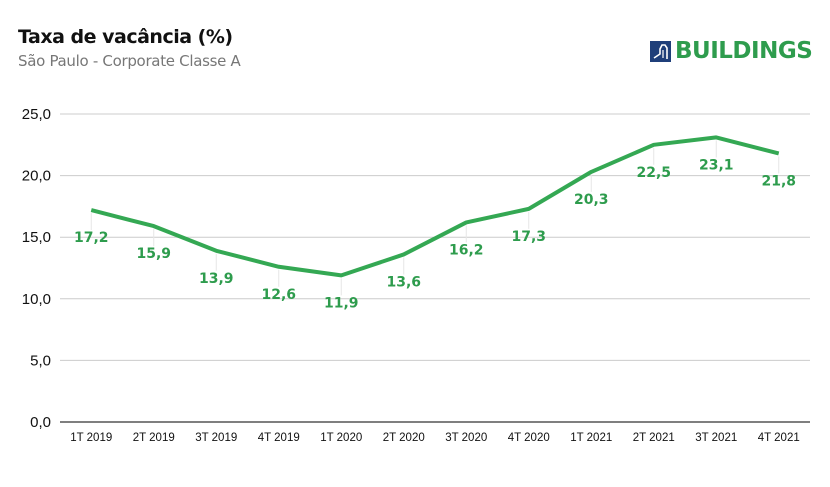 The width and height of the screenshot is (830, 487). Describe the element at coordinates (129, 61) in the screenshot. I see `chart-subtitle: São Paulo - Corporate Classe A` at that location.